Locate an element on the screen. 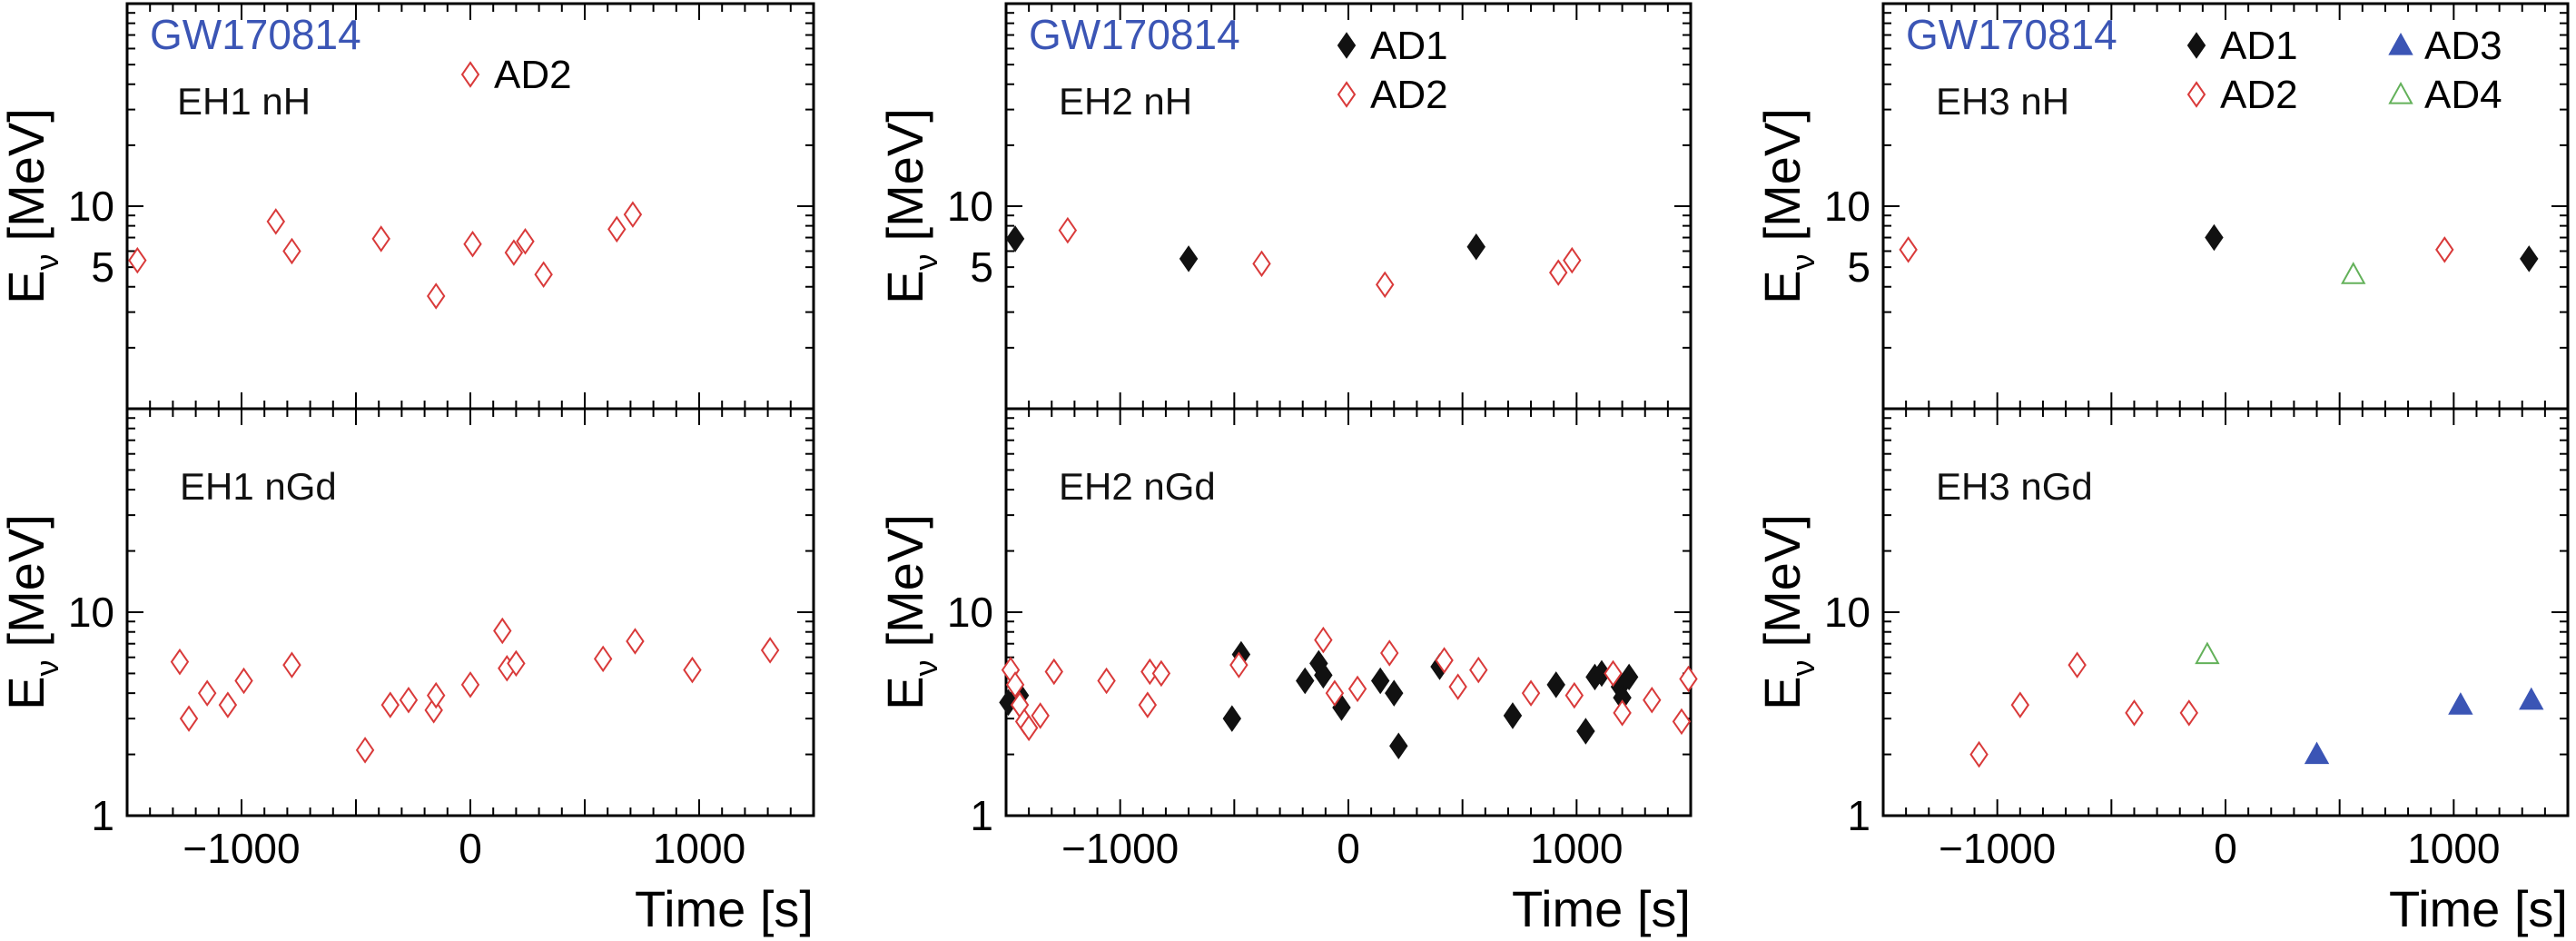 This screenshot has width=2576, height=941. legend-label-ad3: AD3 is located at coordinates (2463, 46).